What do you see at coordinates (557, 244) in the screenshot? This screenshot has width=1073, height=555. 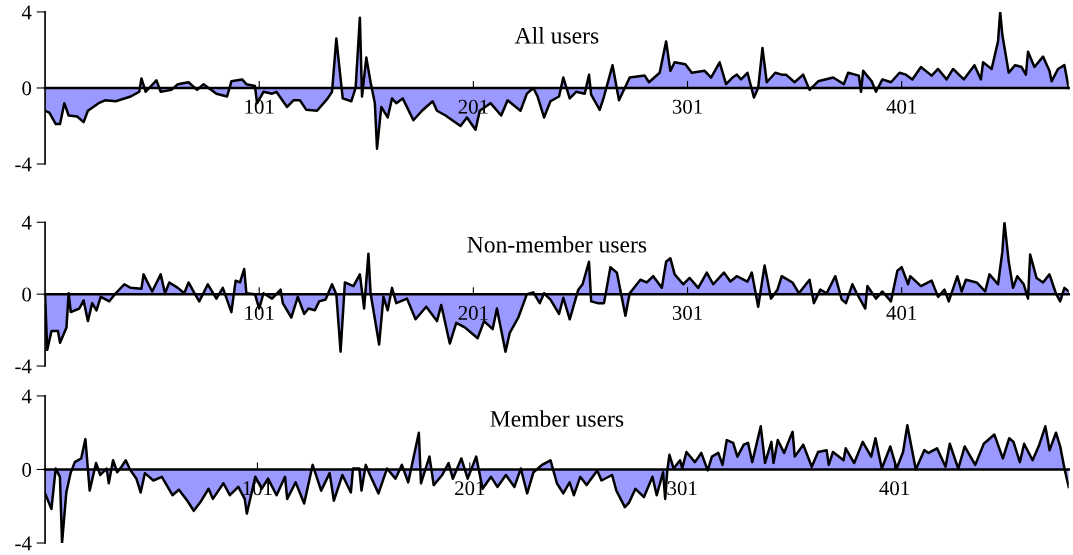 I see `chart-title: Non-member users` at bounding box center [557, 244].